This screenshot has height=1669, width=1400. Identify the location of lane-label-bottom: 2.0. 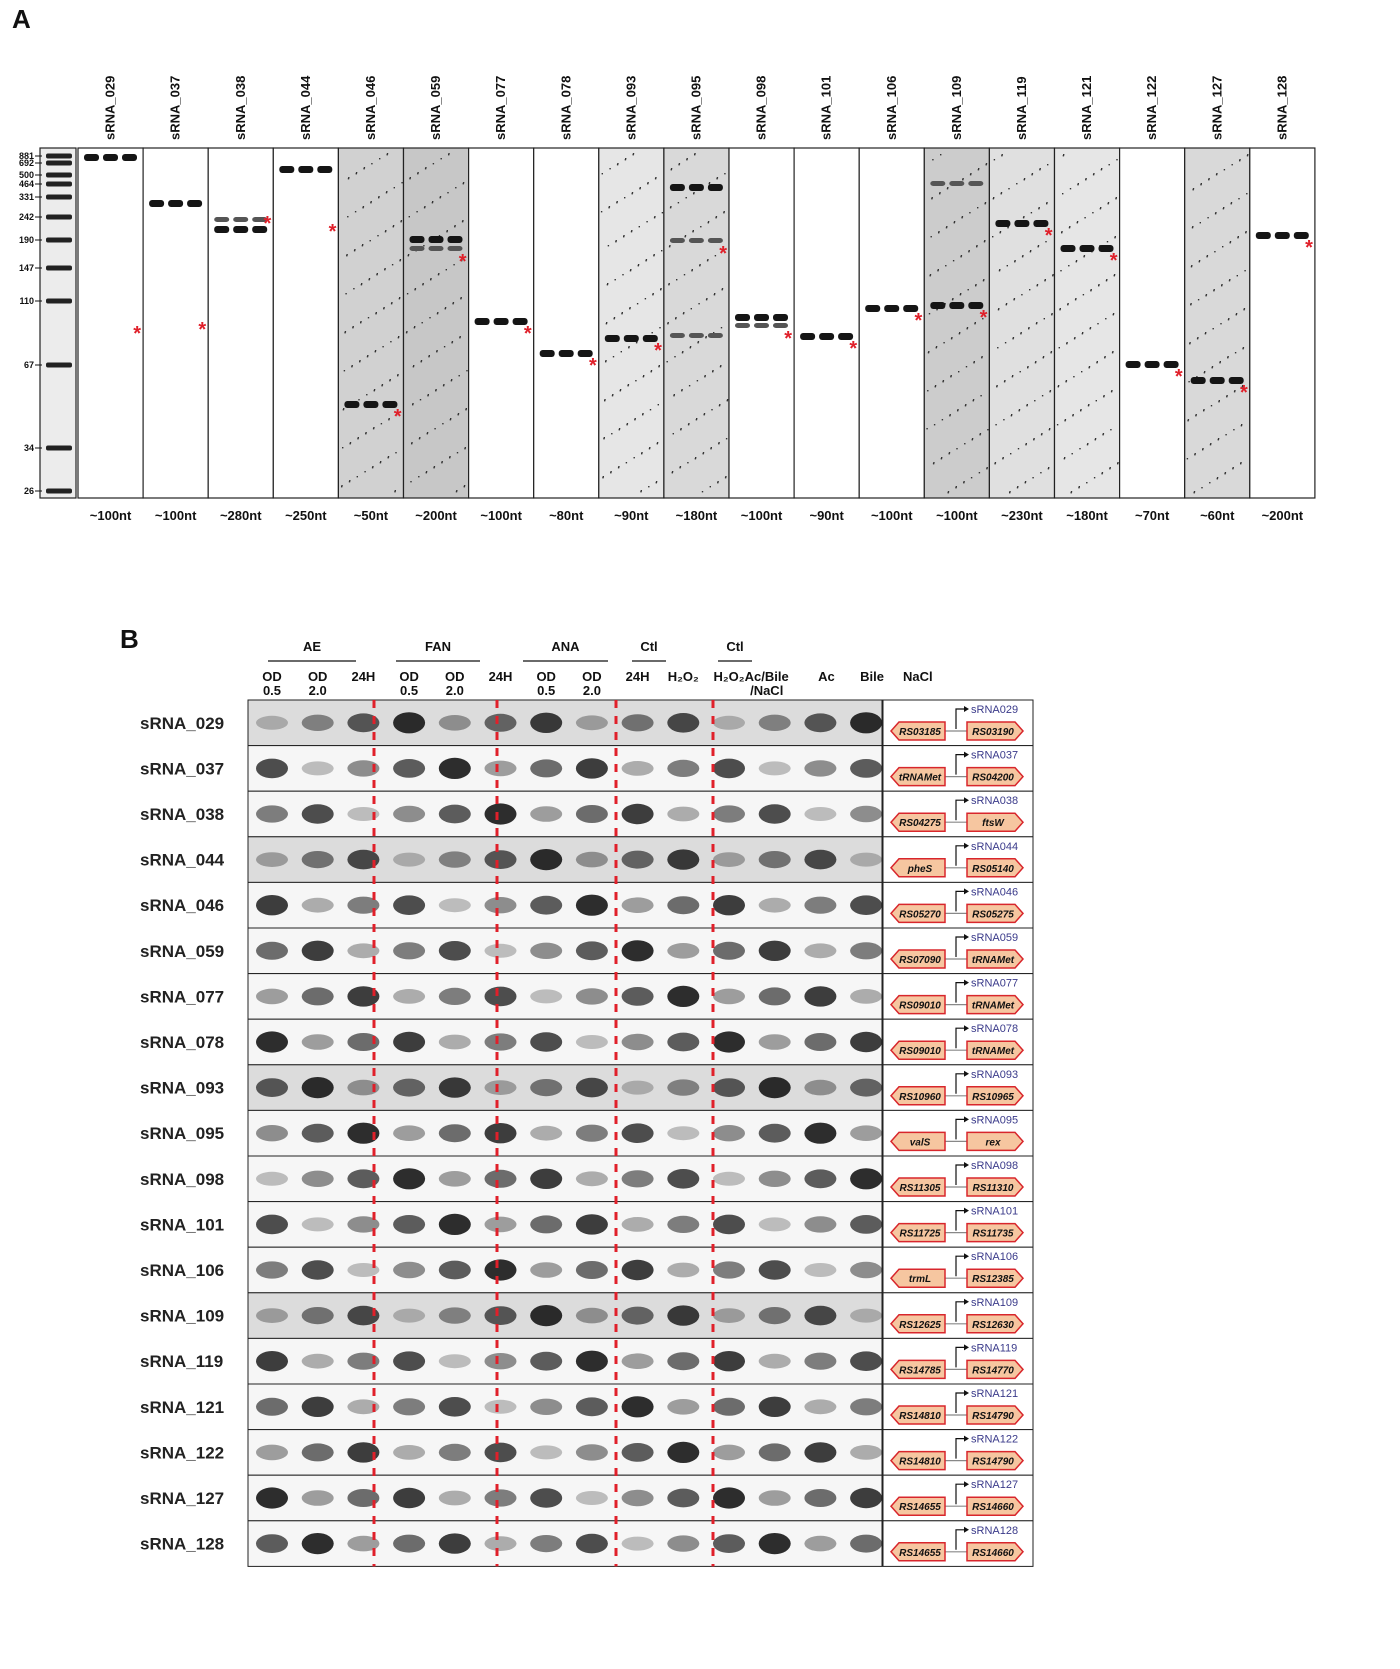
(592, 690).